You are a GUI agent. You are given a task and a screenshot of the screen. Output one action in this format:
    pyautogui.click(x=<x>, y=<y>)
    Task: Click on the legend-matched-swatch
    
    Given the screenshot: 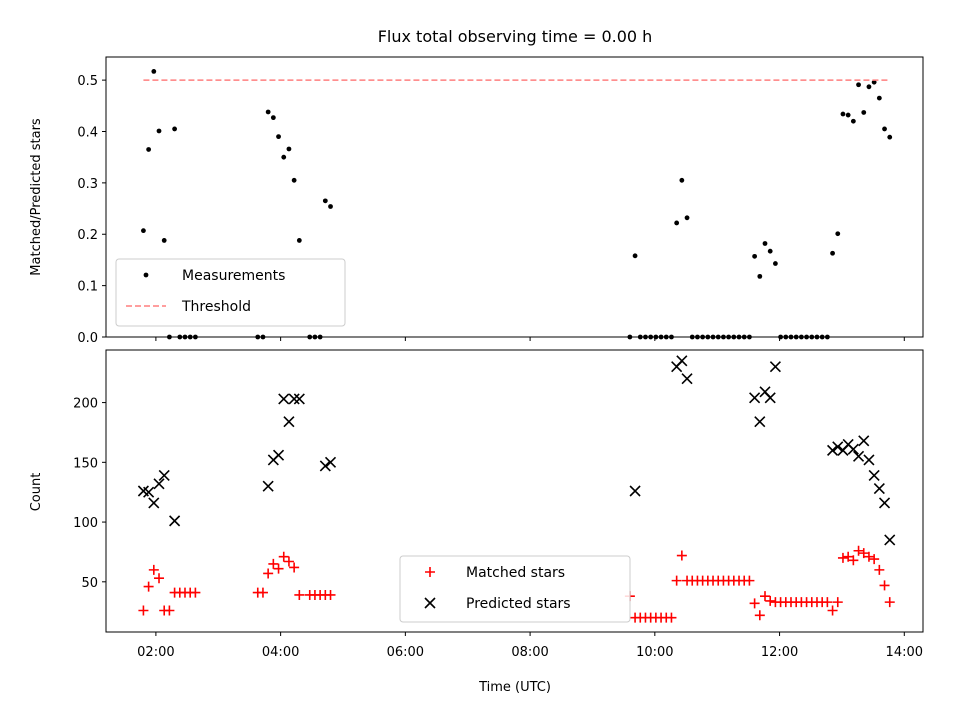 What is the action you would take?
    pyautogui.click(x=430, y=572)
    